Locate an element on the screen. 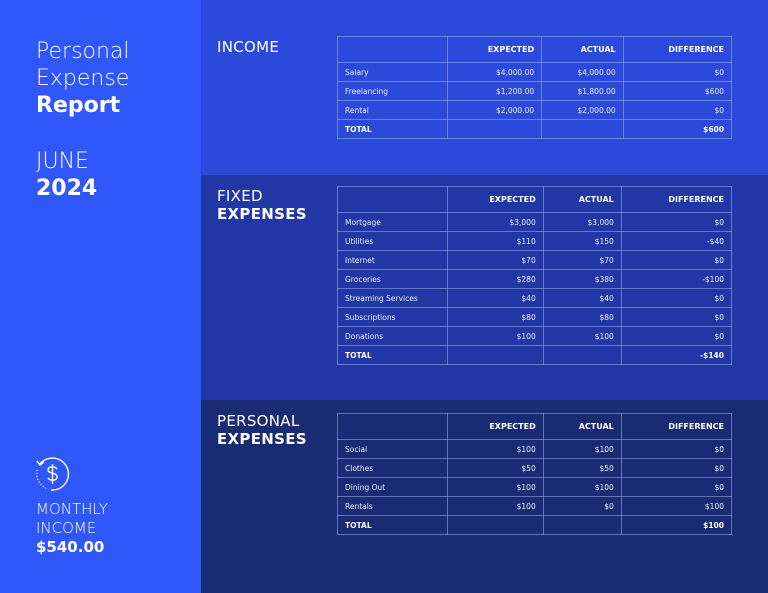 The image size is (768, 593). table-cell: -$100 is located at coordinates (676, 279).